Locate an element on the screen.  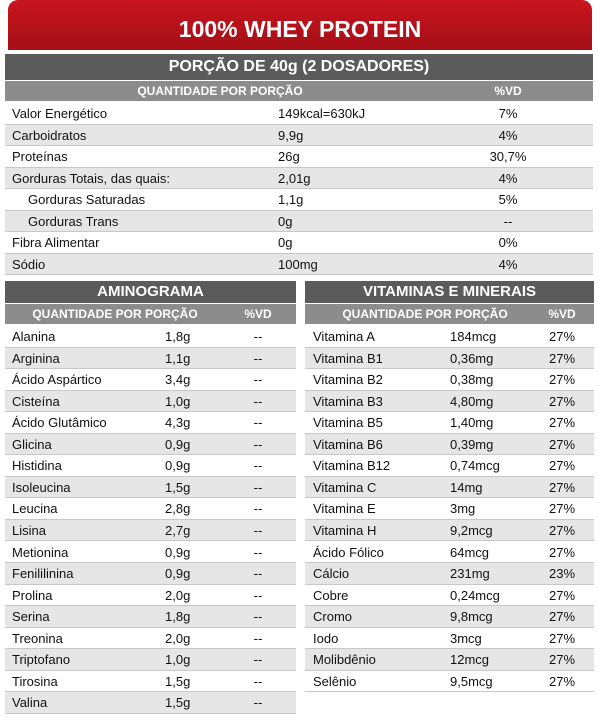
nutrient-name: Vitamina B2 is located at coordinates (348, 380).